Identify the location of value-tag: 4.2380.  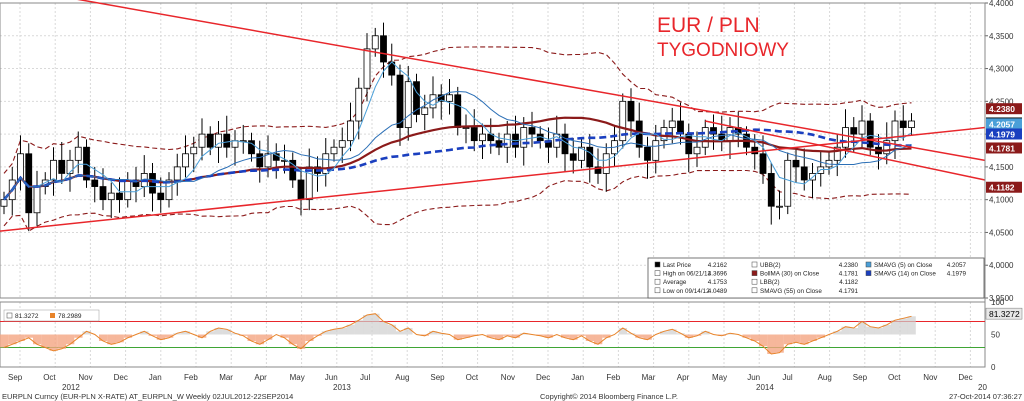
(1004, 109).